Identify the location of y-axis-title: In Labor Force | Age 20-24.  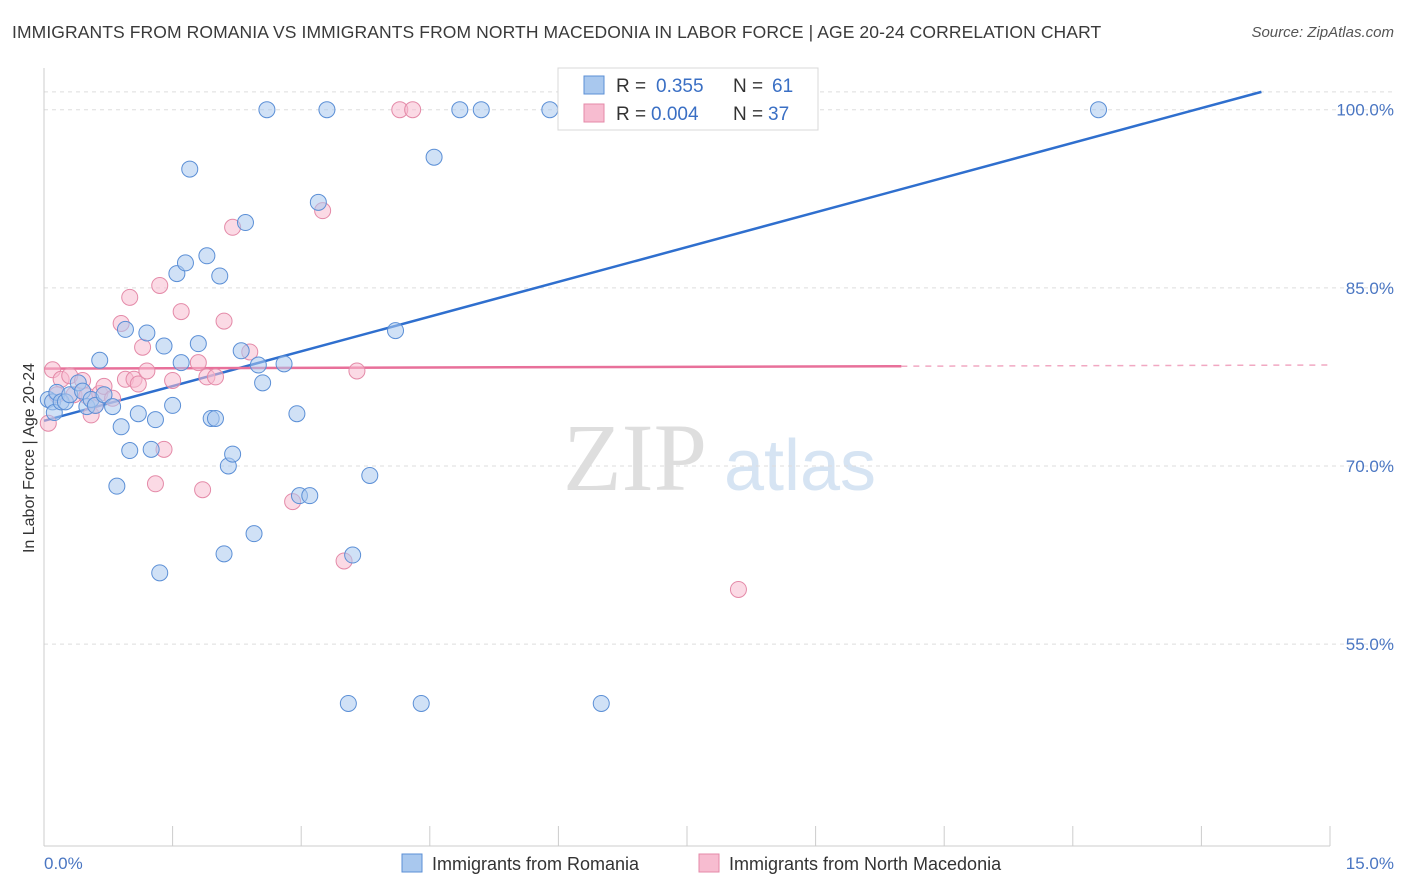
(29, 458).